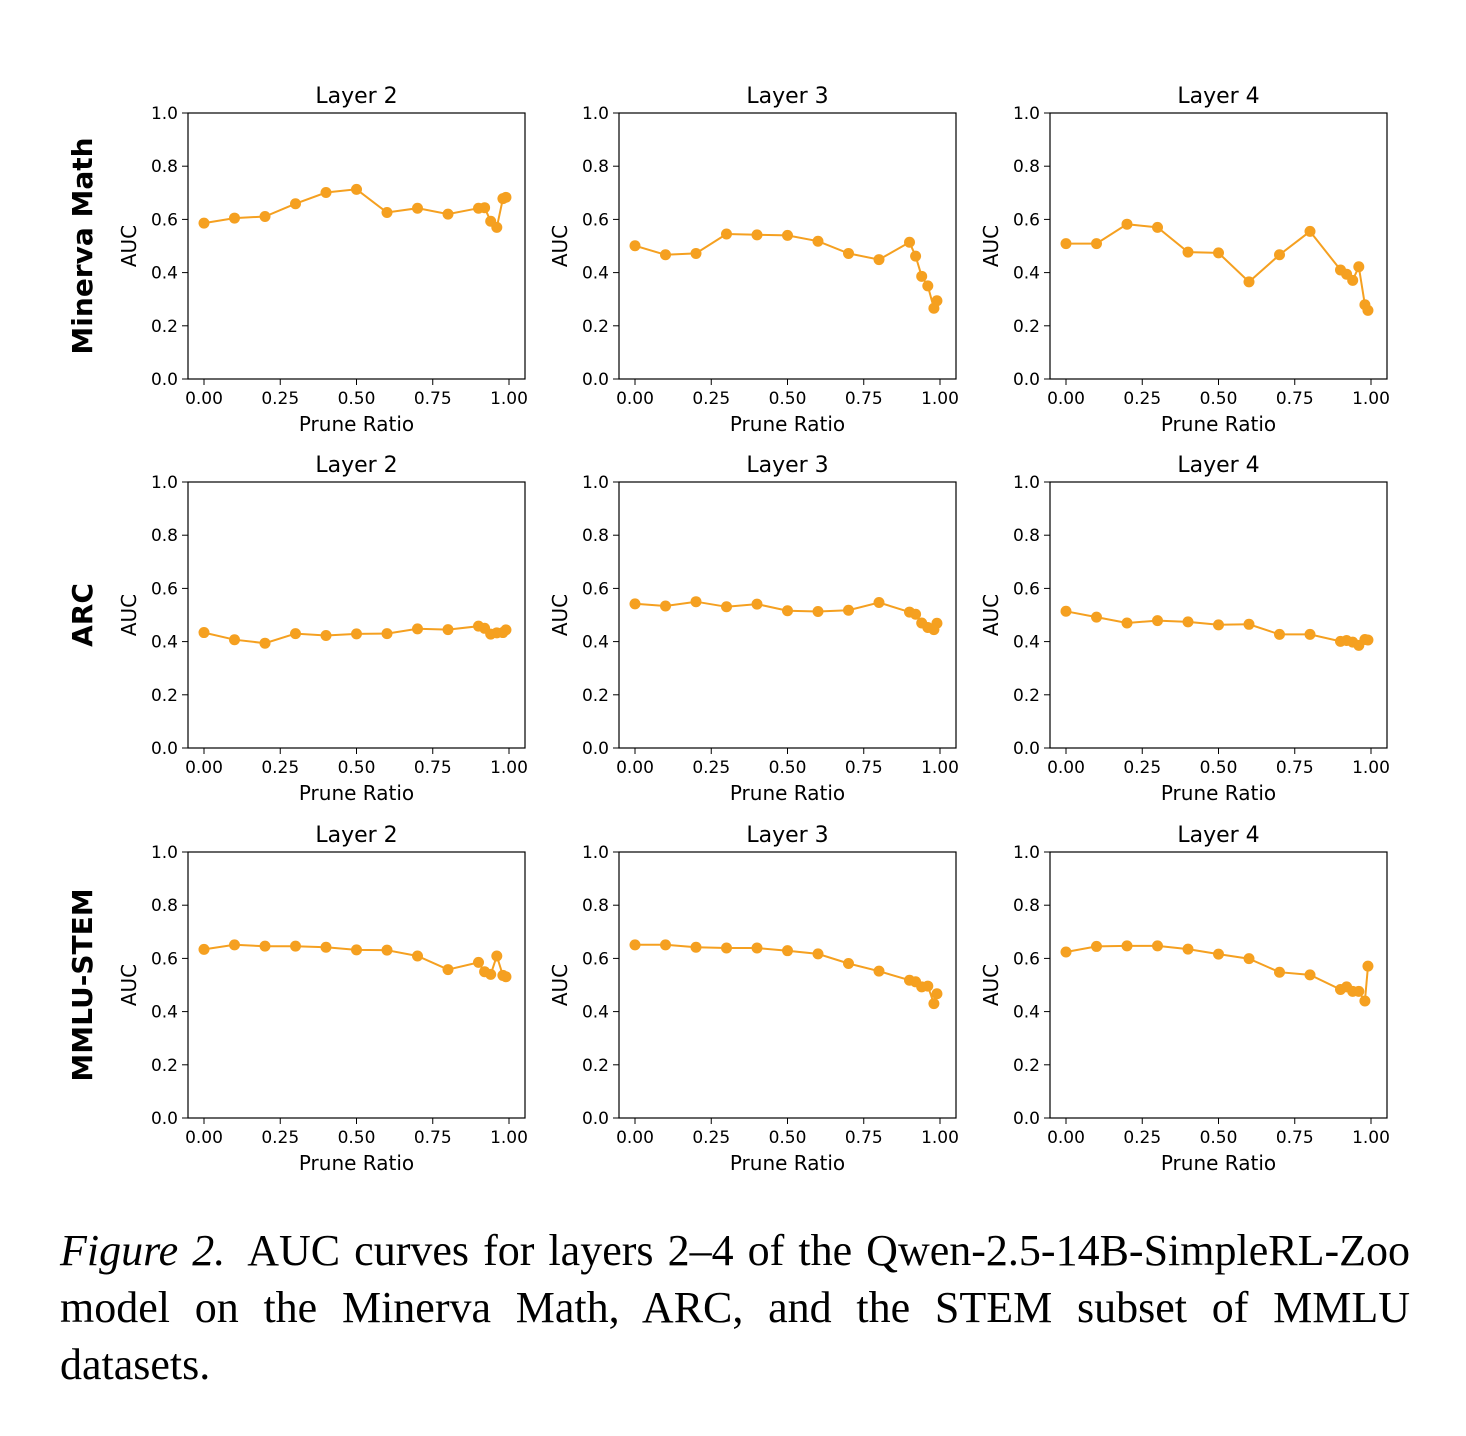 Image resolution: width=1466 pixels, height=1436 pixels. Describe the element at coordinates (82, 245) in the screenshot. I see `row-label: Minerva Math` at that location.